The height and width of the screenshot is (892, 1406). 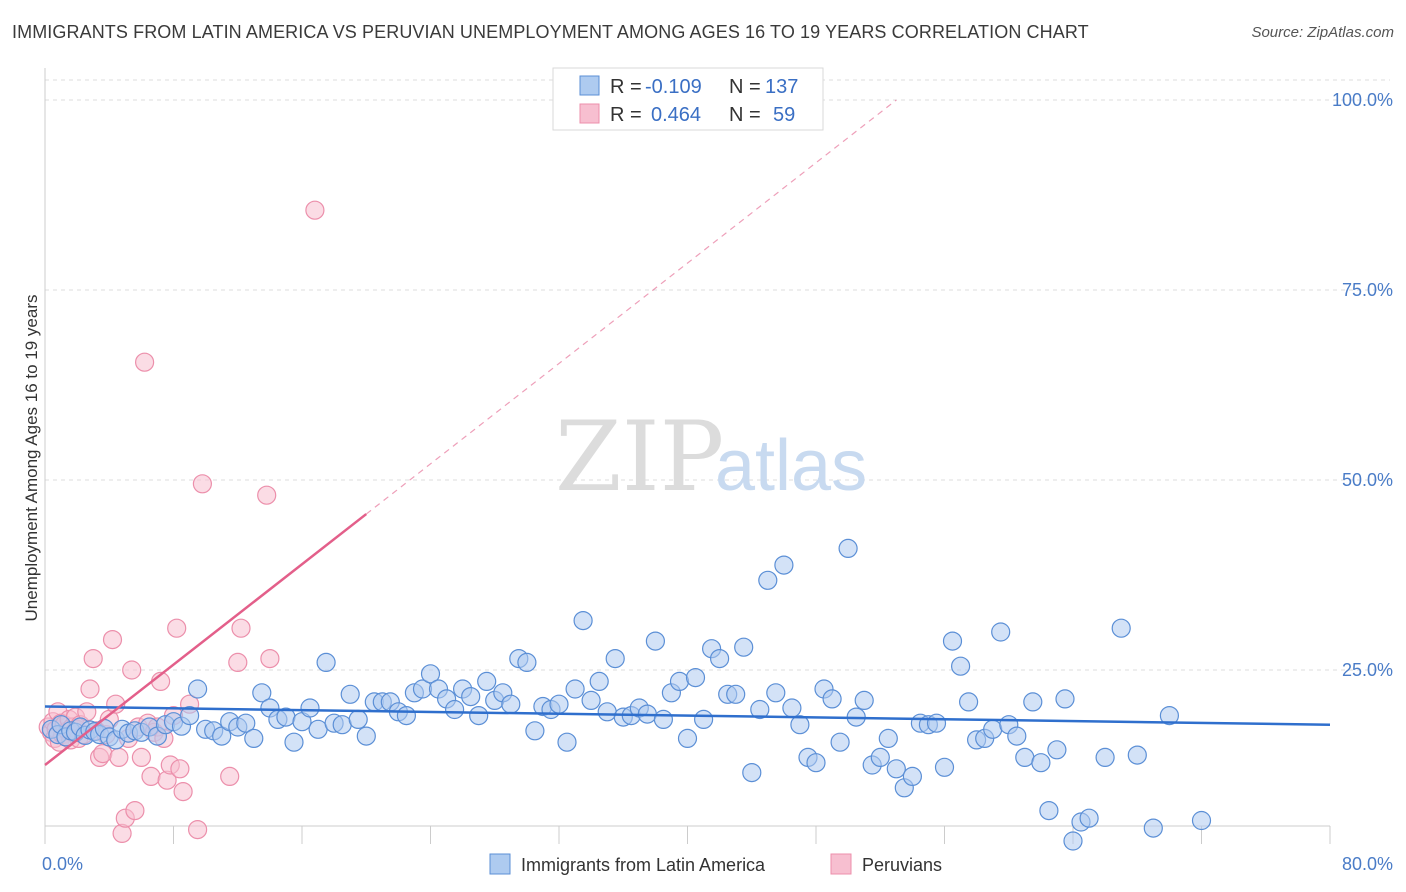 I want to click on y-tick-label-3: 100.0%, so click(x=1362, y=100).